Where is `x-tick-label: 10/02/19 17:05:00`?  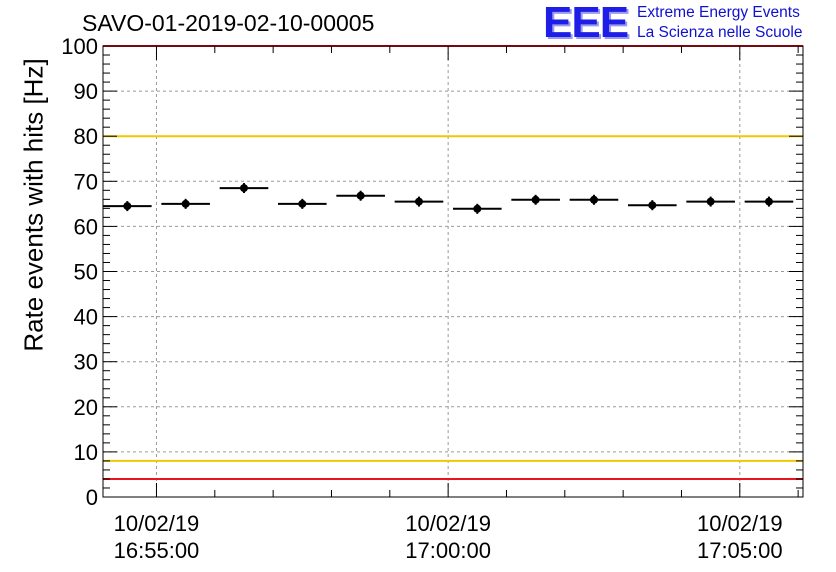
x-tick-label: 10/02/19 17:05:00 is located at coordinates (740, 537).